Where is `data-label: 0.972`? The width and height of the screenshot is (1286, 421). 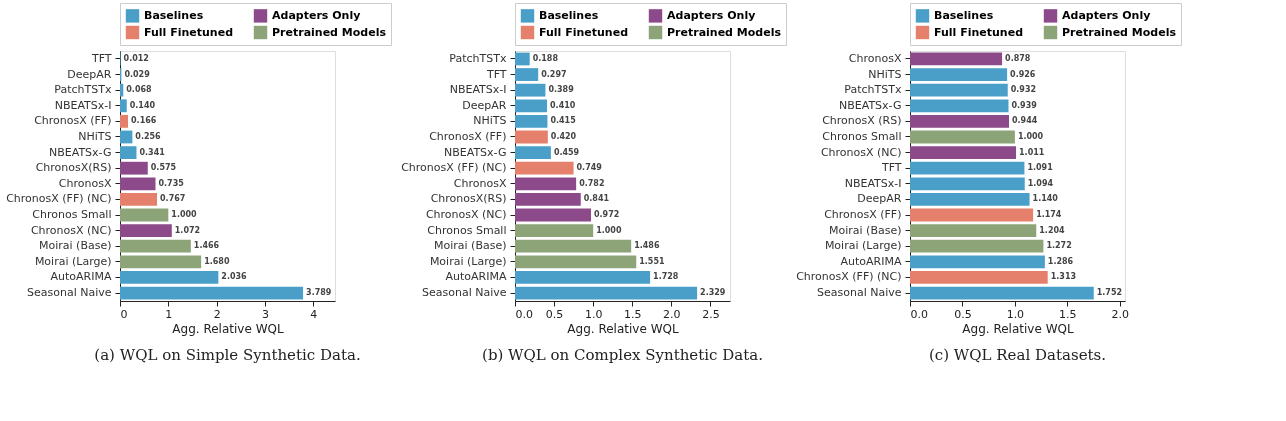
data-label: 0.972 is located at coordinates (606, 215).